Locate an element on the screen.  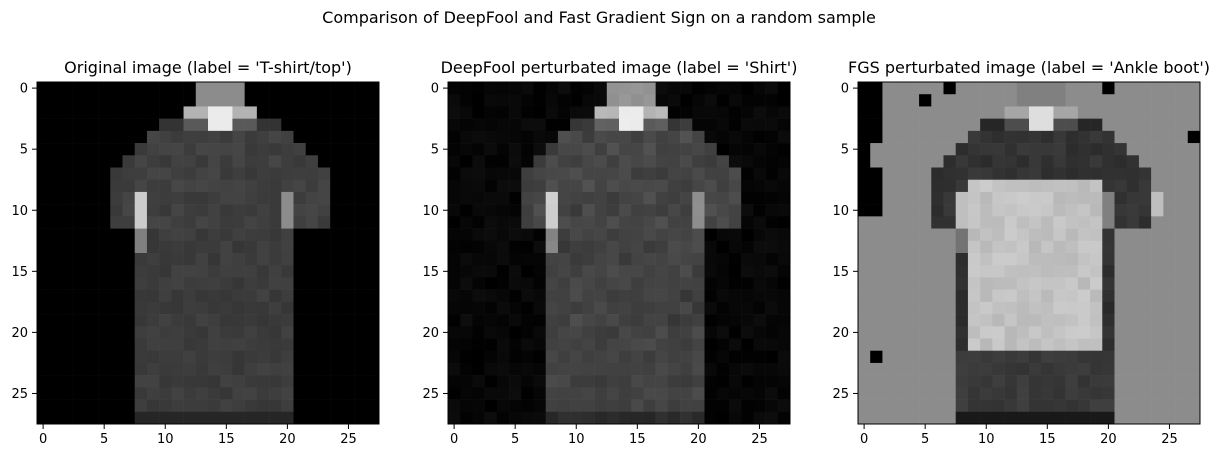
y-tick-label: 10 is located at coordinates (840, 211).